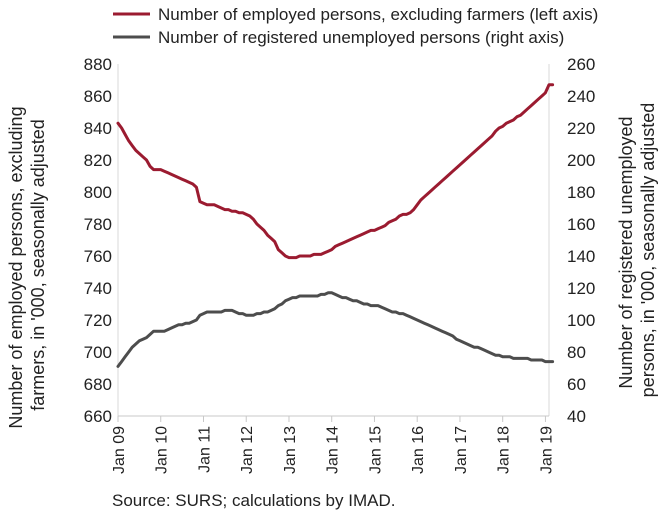 This screenshot has height=520, width=668. What do you see at coordinates (626, 252) in the screenshot?
I see `y-axis-right-title-line-1: Number of registered unemployed` at bounding box center [626, 252].